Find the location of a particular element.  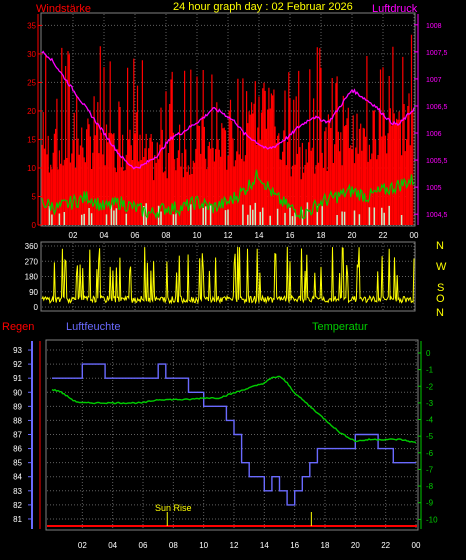

wind-direction-line is located at coordinates (228, 275).